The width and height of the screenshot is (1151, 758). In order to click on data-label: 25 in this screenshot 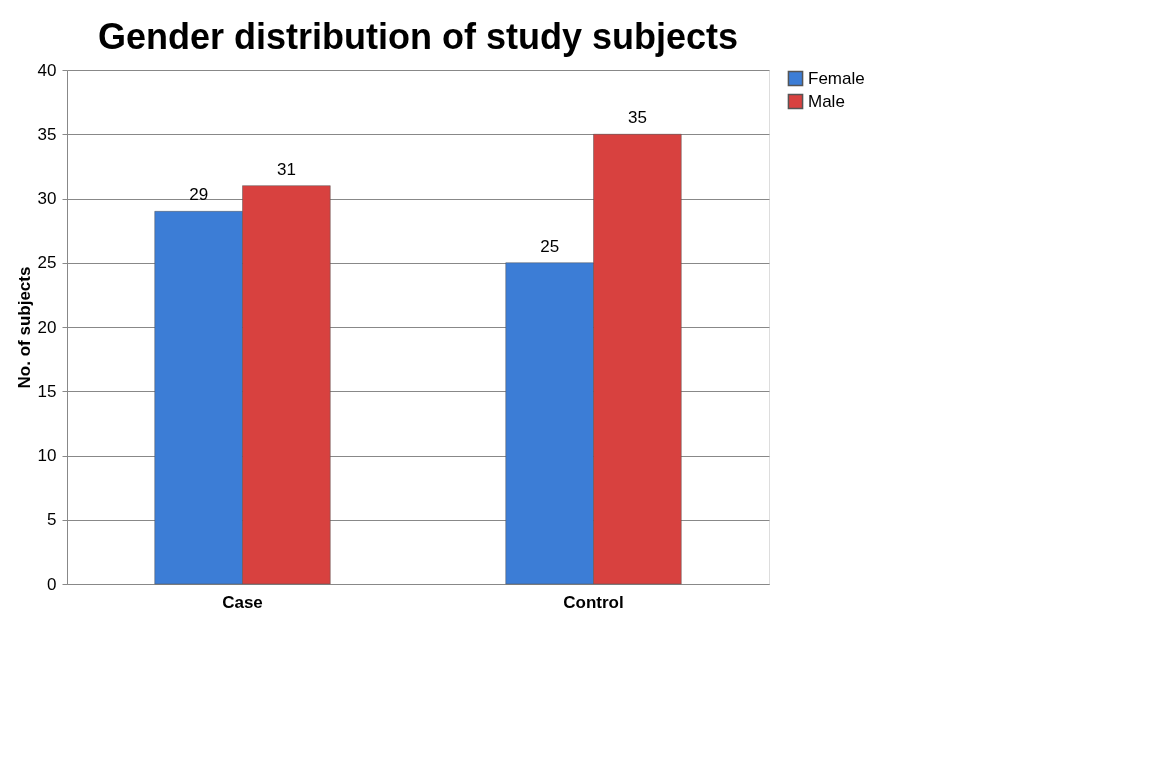, I will do `click(550, 246)`.